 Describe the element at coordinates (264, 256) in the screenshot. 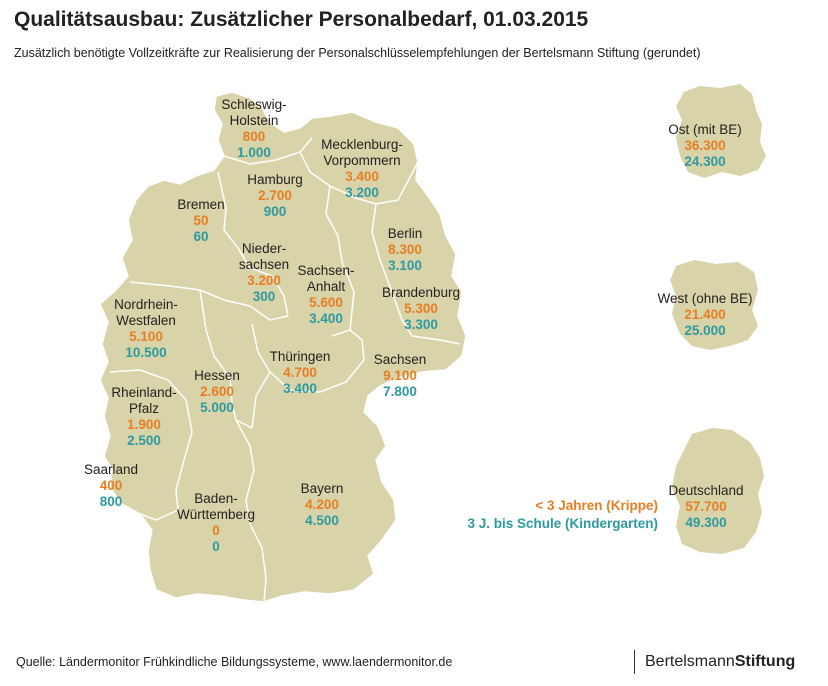

I see `state-name: Nieder- sachsen` at that location.